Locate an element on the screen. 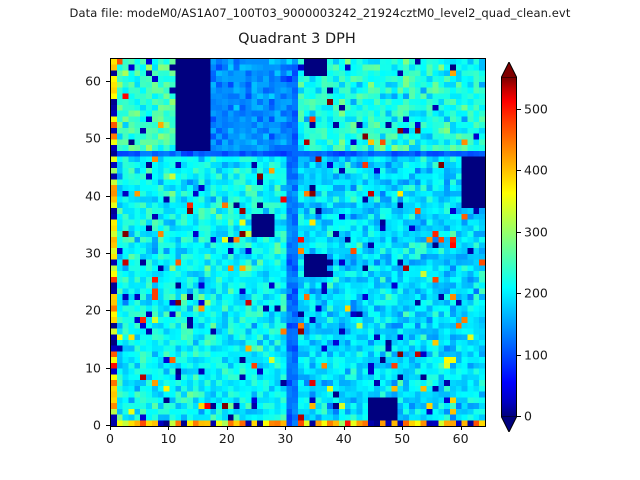 Image resolution: width=640 pixels, height=480 pixels. colorbar-tick-label: 0 is located at coordinates (528, 416).